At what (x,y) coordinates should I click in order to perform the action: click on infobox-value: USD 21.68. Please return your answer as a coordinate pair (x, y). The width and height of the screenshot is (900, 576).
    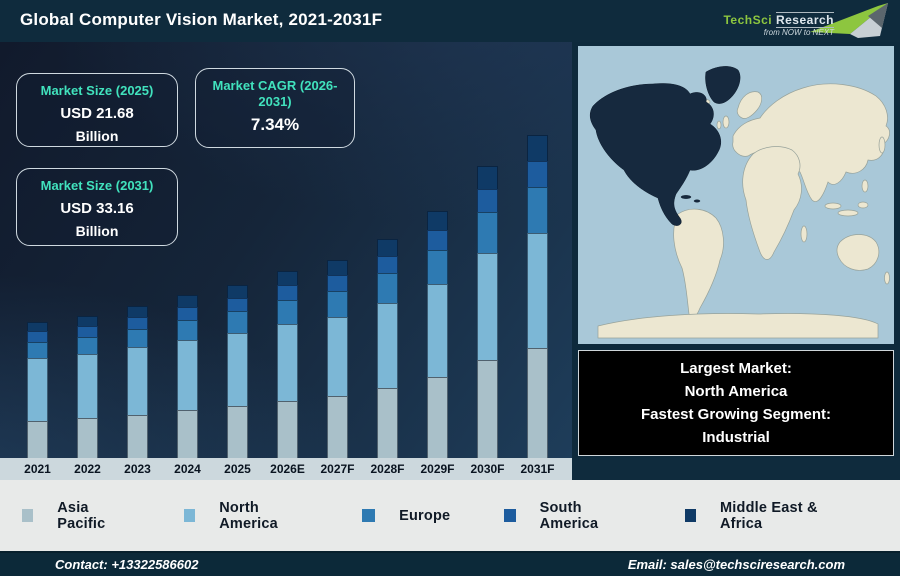
    Looking at the image, I should click on (97, 114).